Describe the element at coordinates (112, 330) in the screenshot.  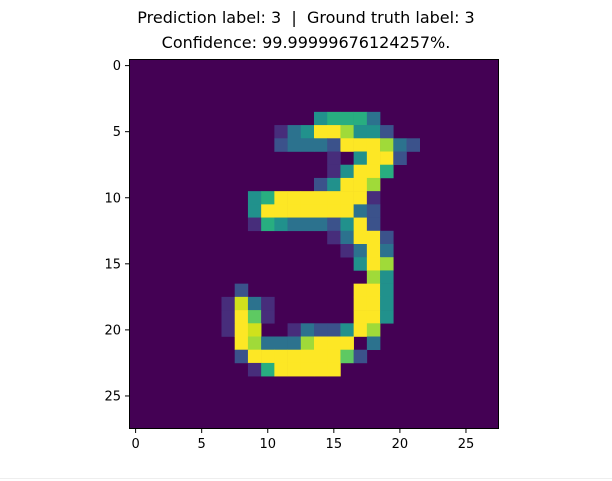
I see `y-tick-label: 20` at that location.